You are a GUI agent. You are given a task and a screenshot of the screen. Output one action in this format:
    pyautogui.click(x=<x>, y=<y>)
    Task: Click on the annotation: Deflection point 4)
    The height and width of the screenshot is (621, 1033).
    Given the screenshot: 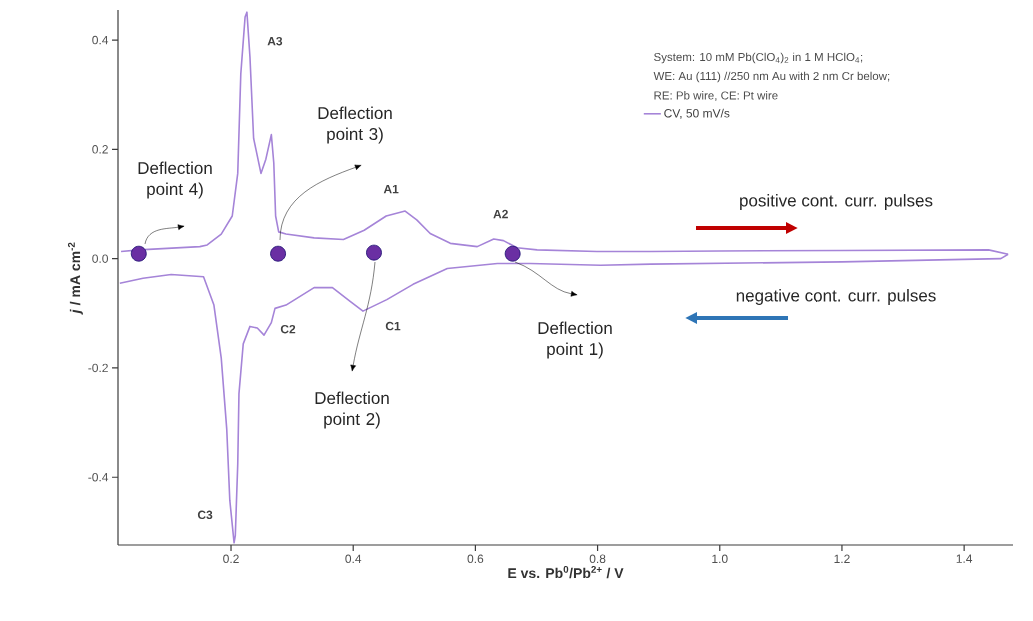 What is the action you would take?
    pyautogui.click(x=175, y=180)
    